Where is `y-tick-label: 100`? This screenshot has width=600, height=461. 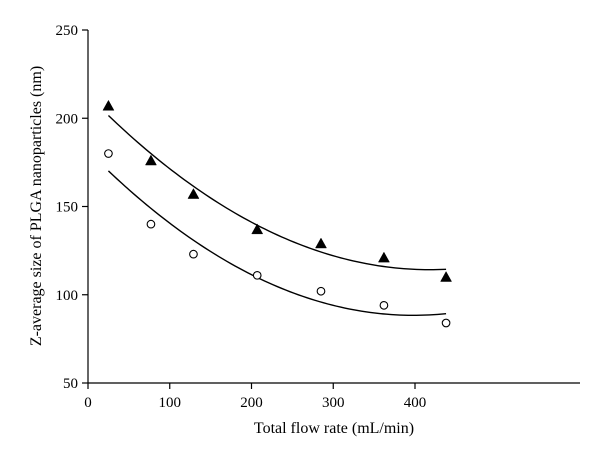 y-tick-label: 100 is located at coordinates (67, 296).